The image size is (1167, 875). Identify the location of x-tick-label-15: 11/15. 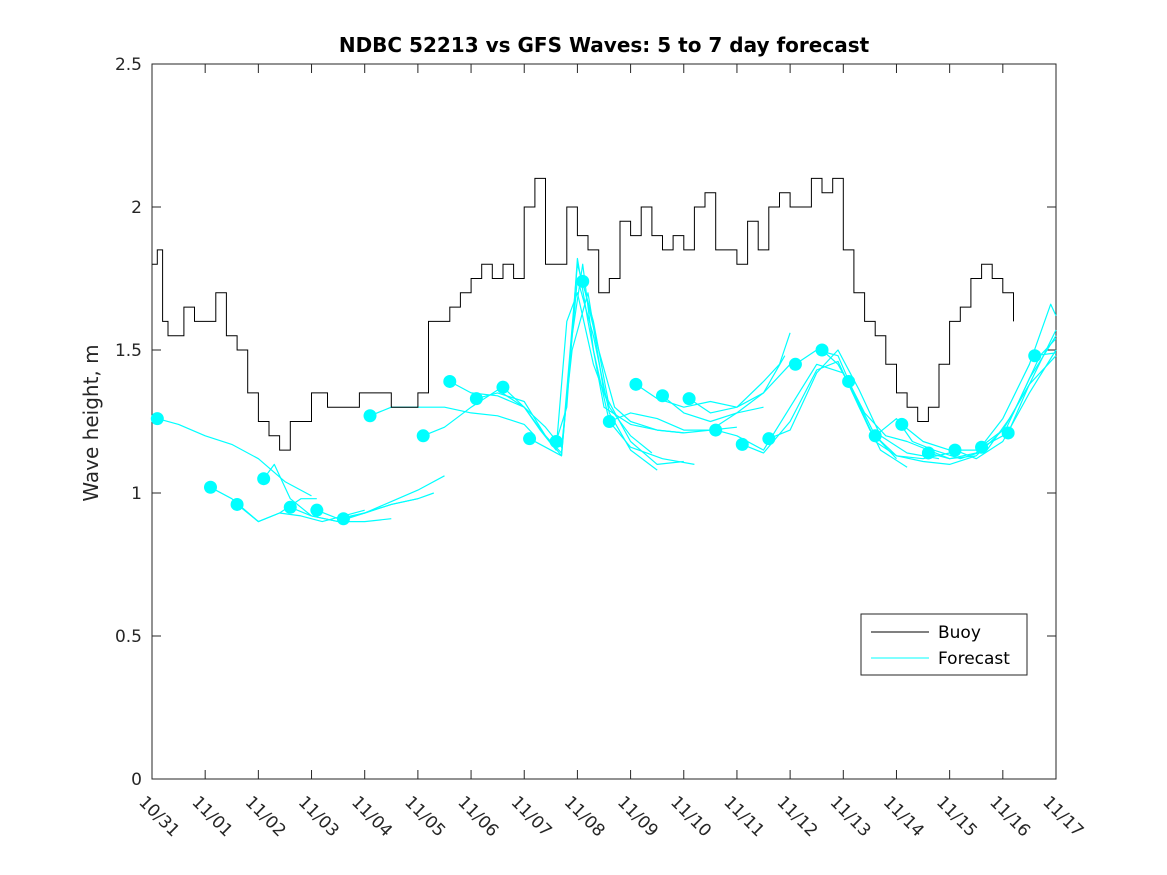
(956, 816).